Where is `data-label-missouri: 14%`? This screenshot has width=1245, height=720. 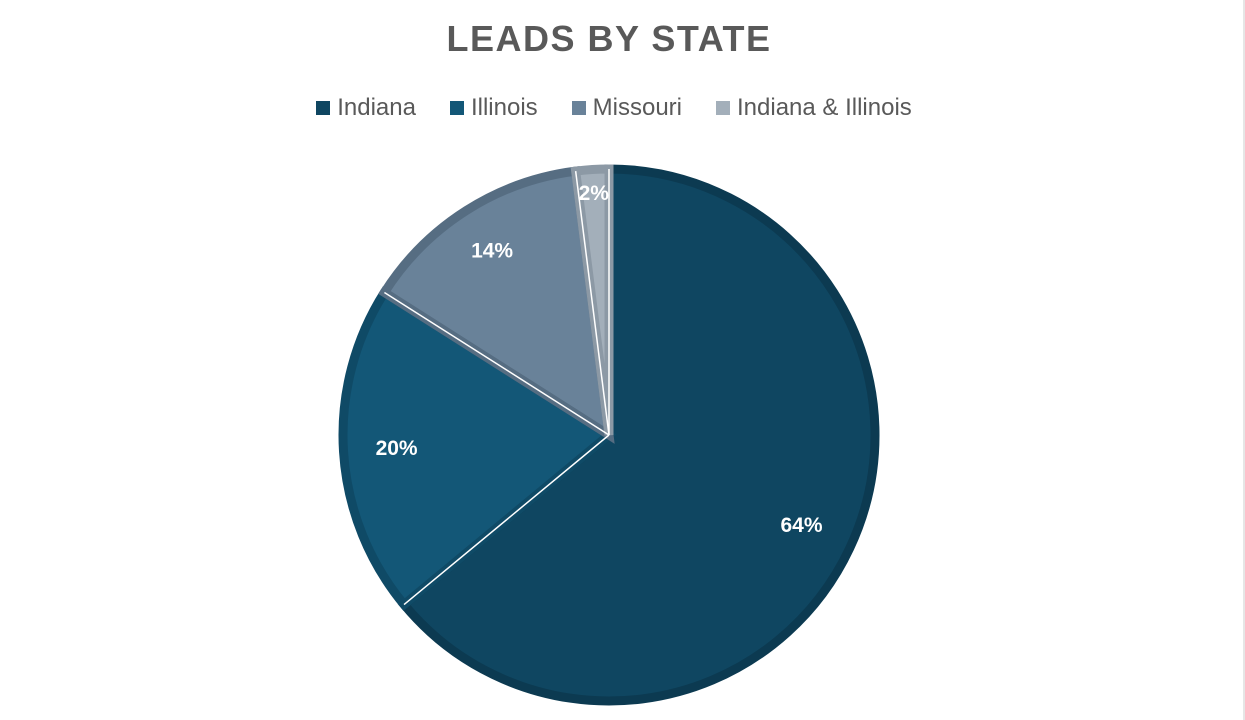
data-label-missouri: 14% is located at coordinates (492, 250).